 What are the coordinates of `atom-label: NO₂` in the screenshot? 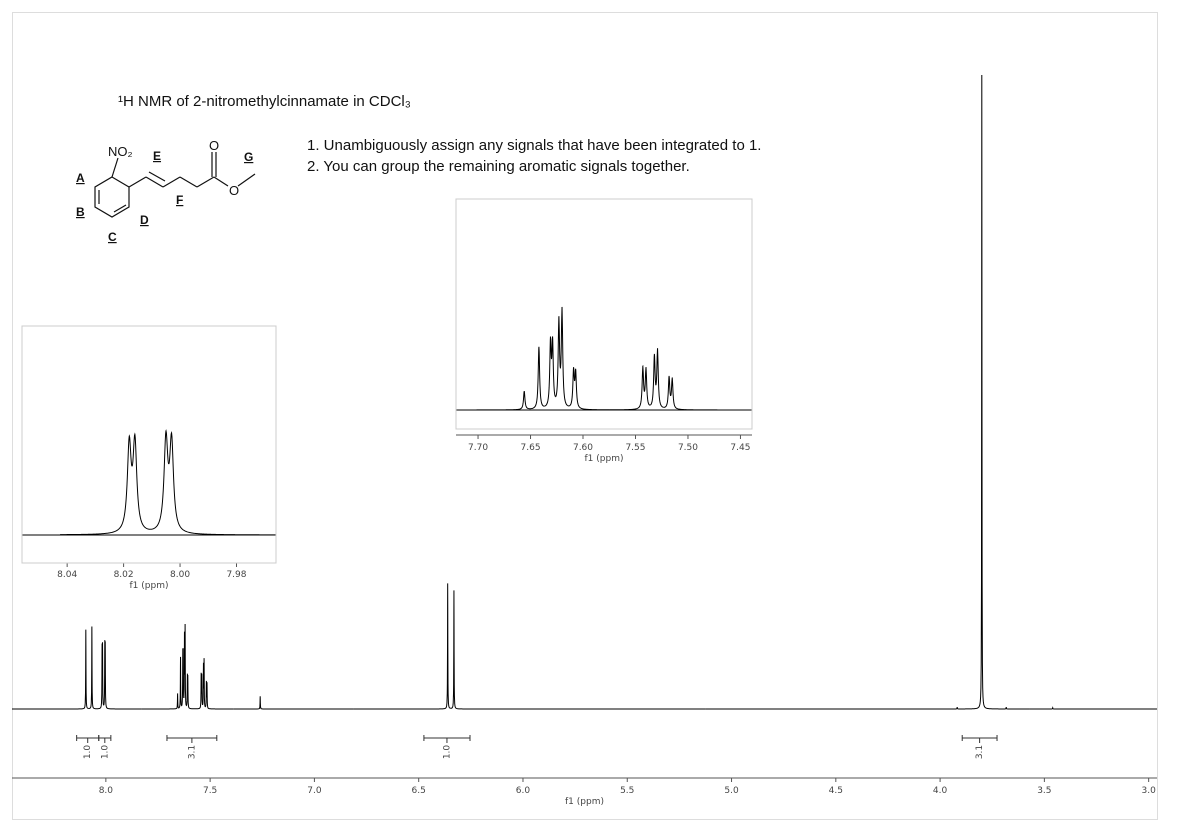 It's located at (120, 151).